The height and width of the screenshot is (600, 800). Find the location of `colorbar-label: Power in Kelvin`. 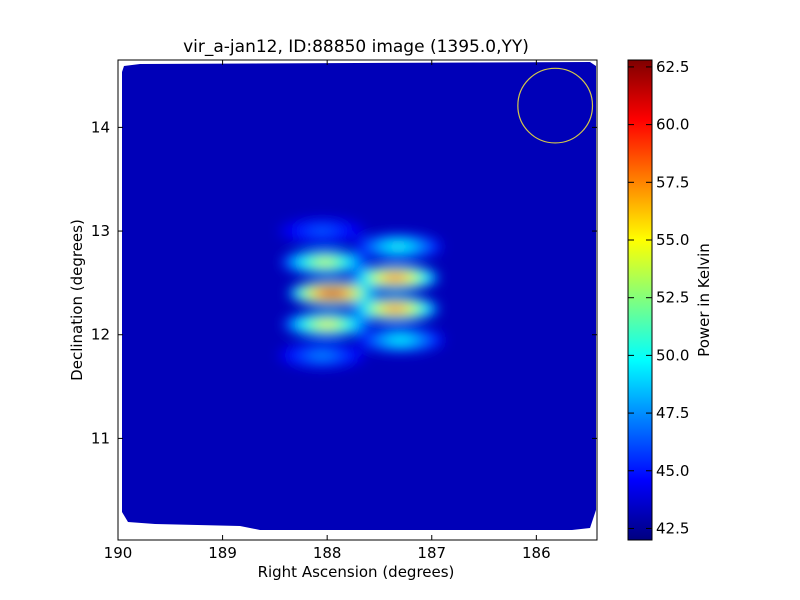

colorbar-label: Power in Kelvin is located at coordinates (704, 300).